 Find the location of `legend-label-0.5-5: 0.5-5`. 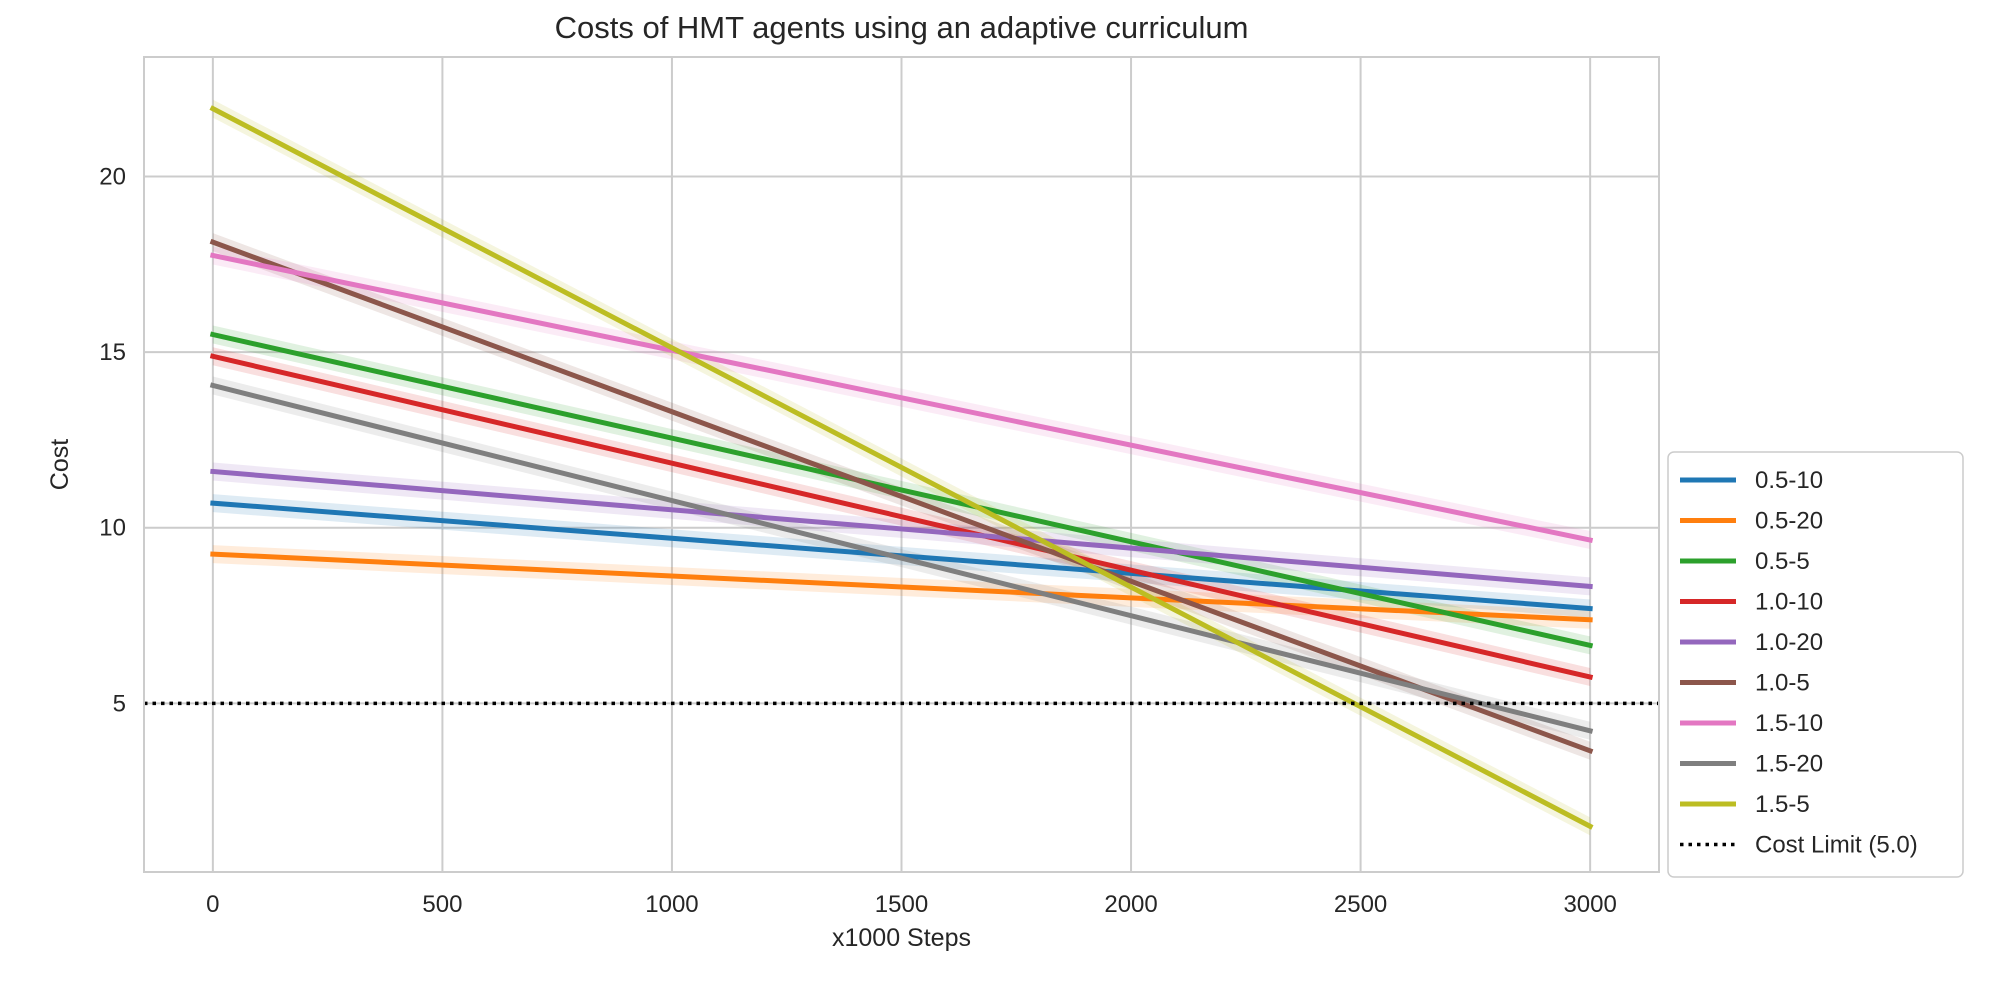

legend-label-0.5-5: 0.5-5 is located at coordinates (1782, 561).